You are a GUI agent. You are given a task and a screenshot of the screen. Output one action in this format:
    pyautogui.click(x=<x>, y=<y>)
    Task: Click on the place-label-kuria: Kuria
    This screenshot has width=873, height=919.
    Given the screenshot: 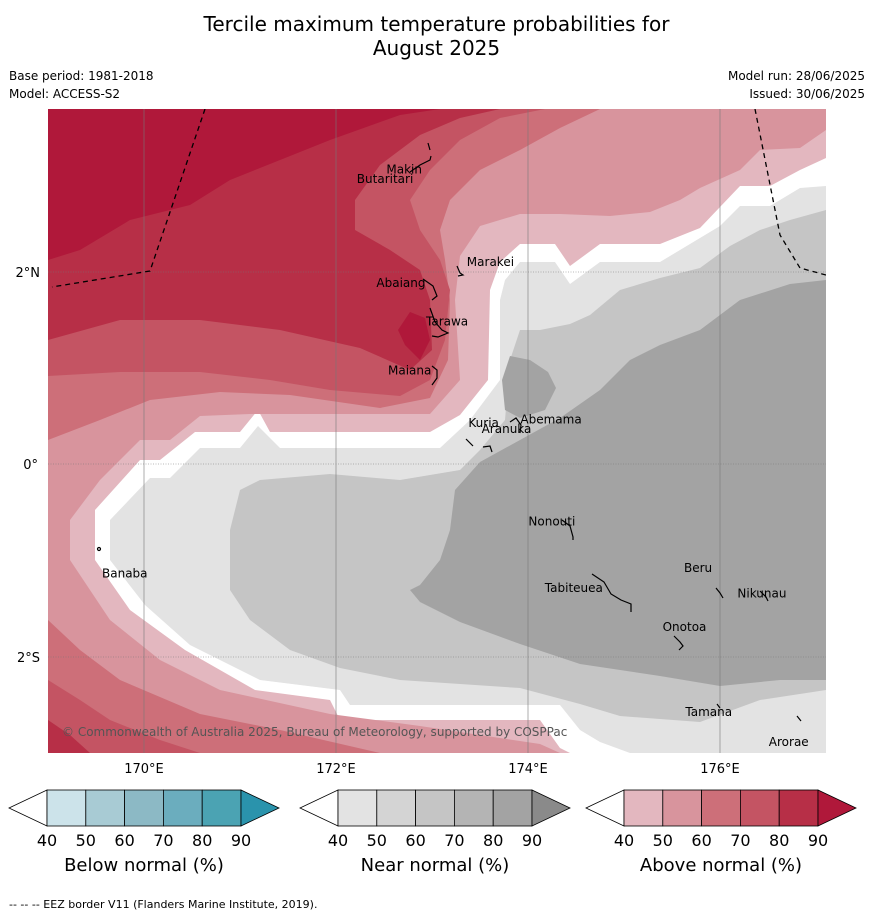 What is the action you would take?
    pyautogui.click(x=483, y=423)
    